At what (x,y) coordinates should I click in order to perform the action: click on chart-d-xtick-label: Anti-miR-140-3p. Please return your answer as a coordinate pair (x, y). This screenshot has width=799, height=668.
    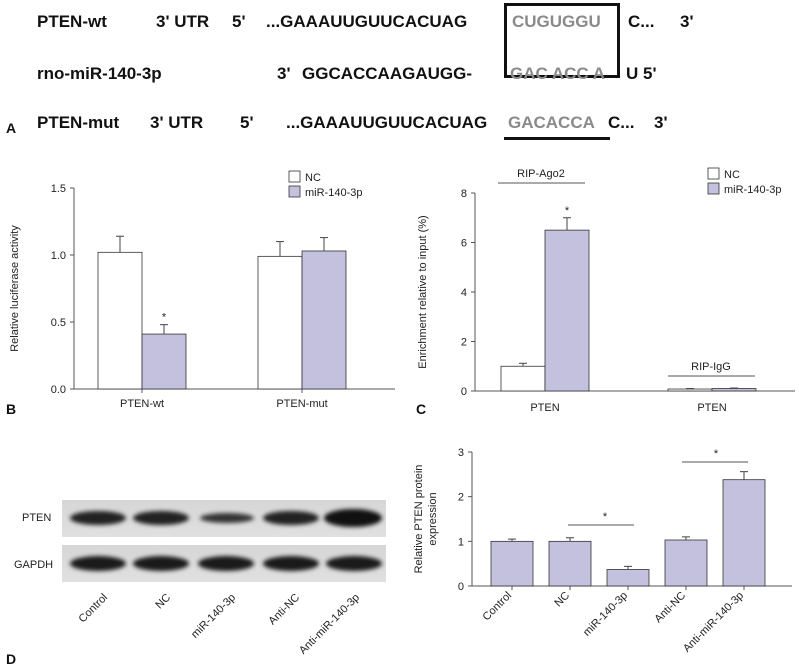
    Looking at the image, I should click on (713, 622).